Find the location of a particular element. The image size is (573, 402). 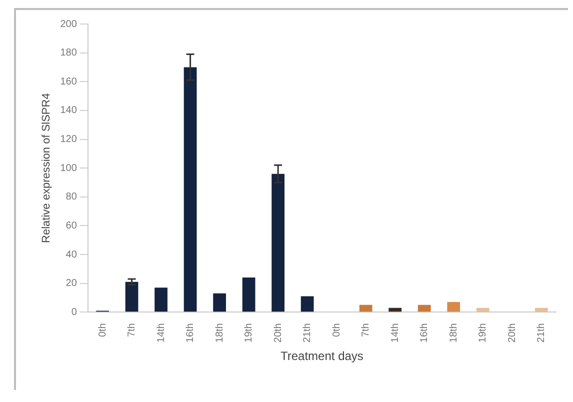

y-tick-label: 0 is located at coordinates (74, 312).